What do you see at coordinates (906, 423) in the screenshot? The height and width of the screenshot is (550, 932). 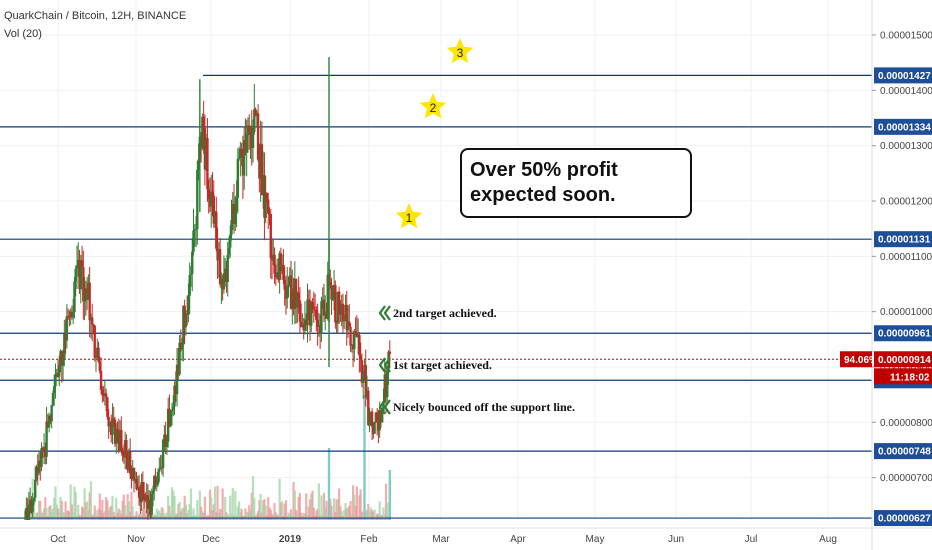 I see `price-tick-label: 0.00000800` at bounding box center [906, 423].